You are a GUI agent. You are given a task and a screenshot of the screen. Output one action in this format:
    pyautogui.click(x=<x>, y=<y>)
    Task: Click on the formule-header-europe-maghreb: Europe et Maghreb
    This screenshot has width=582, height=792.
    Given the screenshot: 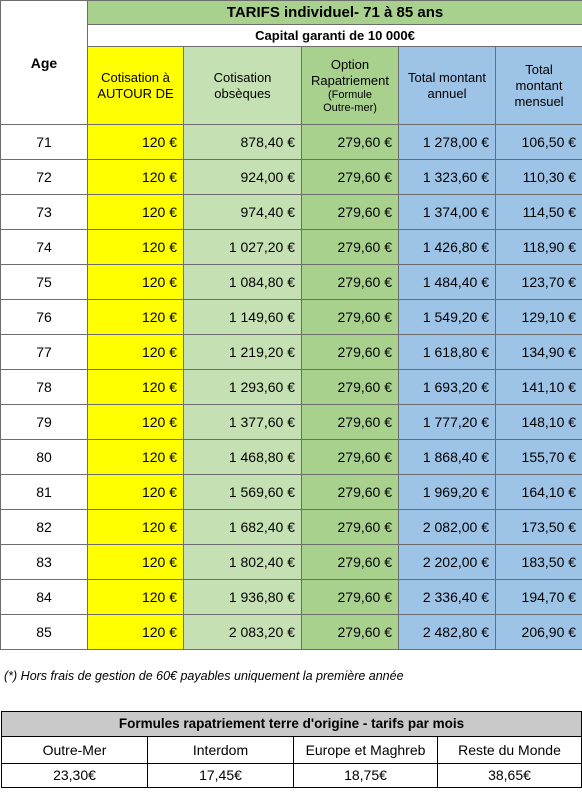 What is the action you would take?
    pyautogui.click(x=365, y=750)
    